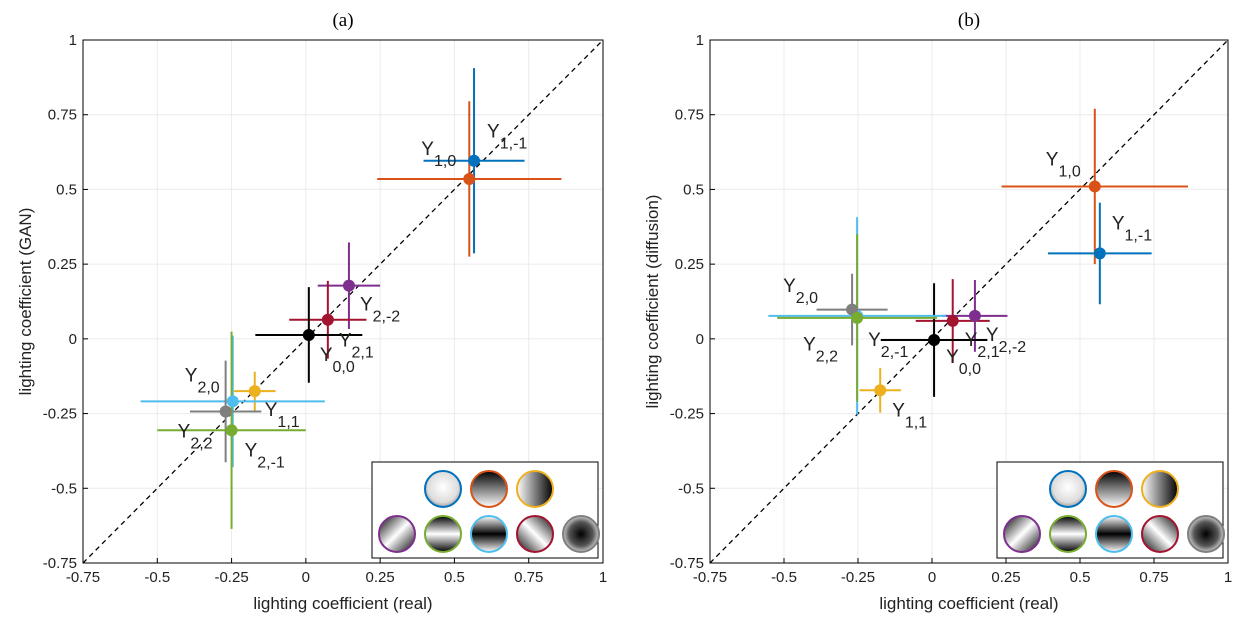 This screenshot has height=617, width=1234. What do you see at coordinates (25, 302) in the screenshot?
I see `y-axis-label: lighting coefficient (GAN)` at bounding box center [25, 302].